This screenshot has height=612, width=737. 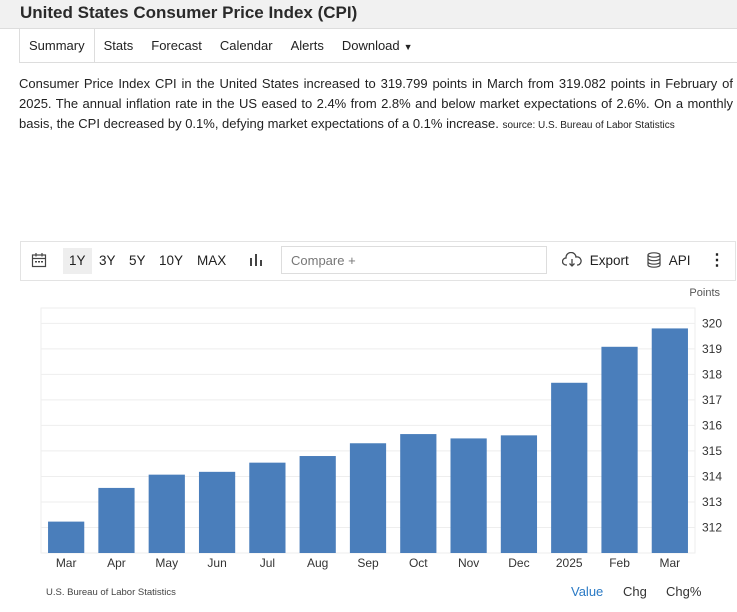 I want to click on calendar-icon, so click(x=39, y=261).